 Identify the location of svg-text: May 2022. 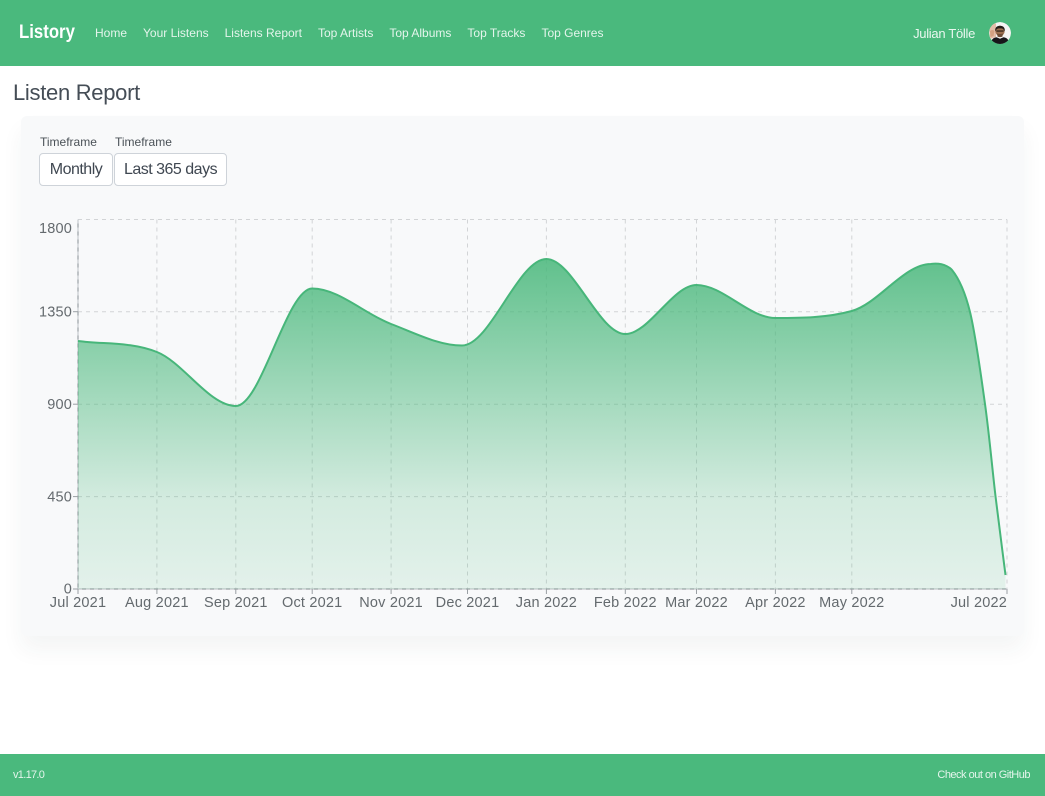
(851, 603).